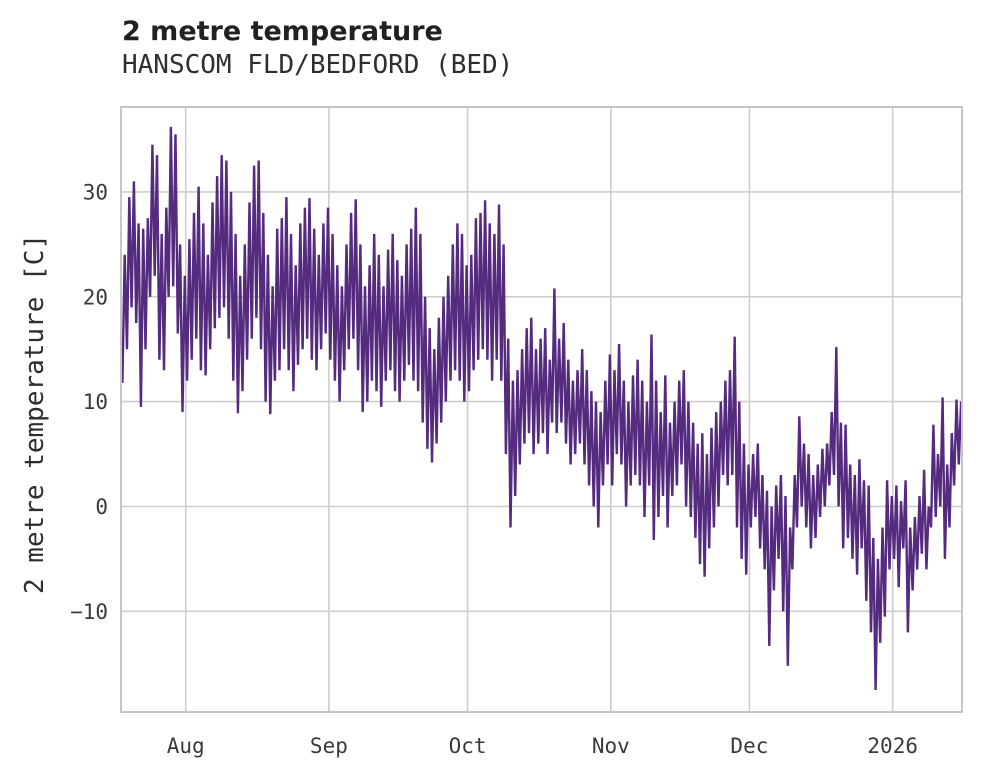 Image resolution: width=981 pixels, height=782 pixels. Describe the element at coordinates (101, 507) in the screenshot. I see `y-tick-label: 0` at that location.